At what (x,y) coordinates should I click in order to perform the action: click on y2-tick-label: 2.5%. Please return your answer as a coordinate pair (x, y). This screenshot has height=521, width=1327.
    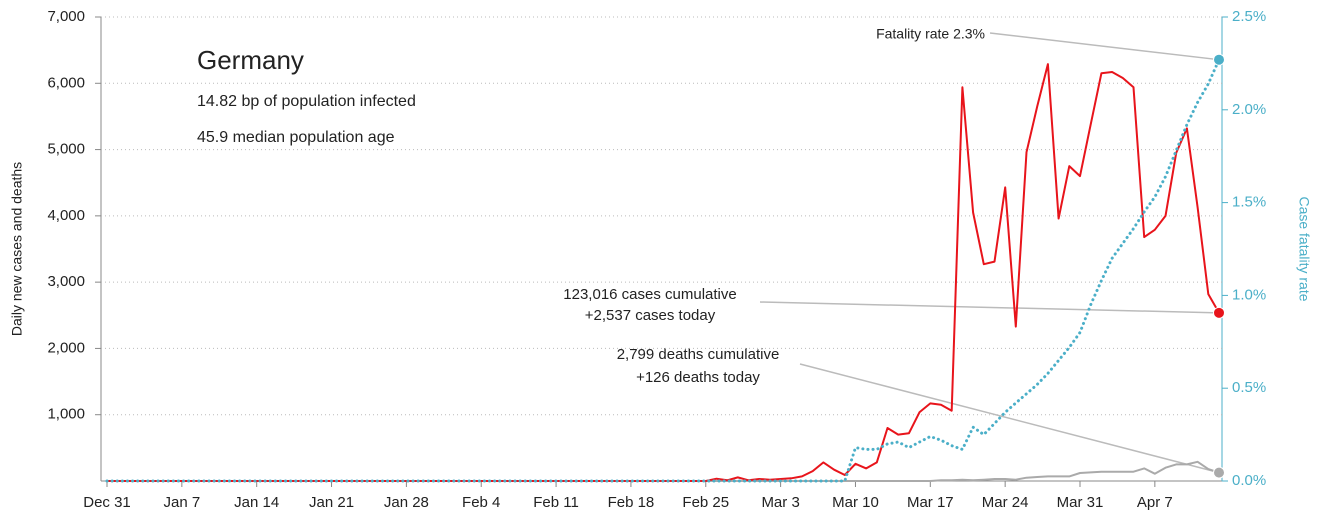
    Looking at the image, I should click on (1249, 16).